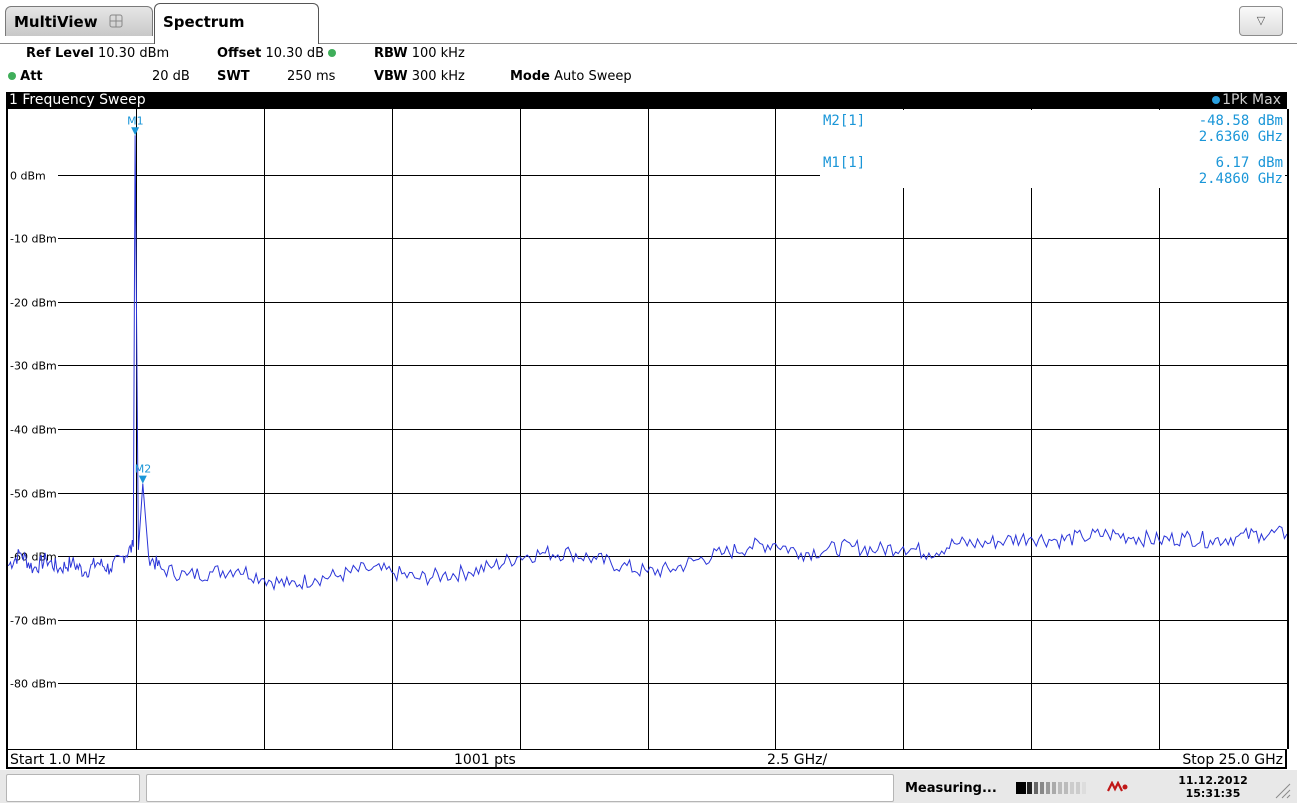  I want to click on start-frequency: Start 1.0 MHz, so click(58, 760).